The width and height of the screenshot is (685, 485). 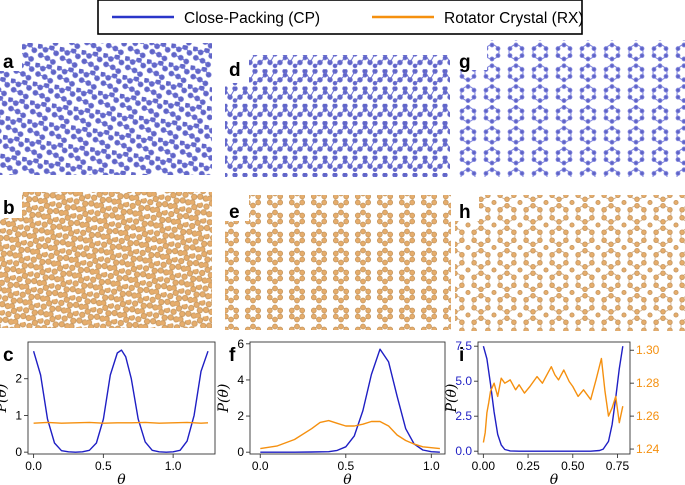 What do you see at coordinates (461, 355) in the screenshot?
I see `panel-label-i: i` at bounding box center [461, 355].